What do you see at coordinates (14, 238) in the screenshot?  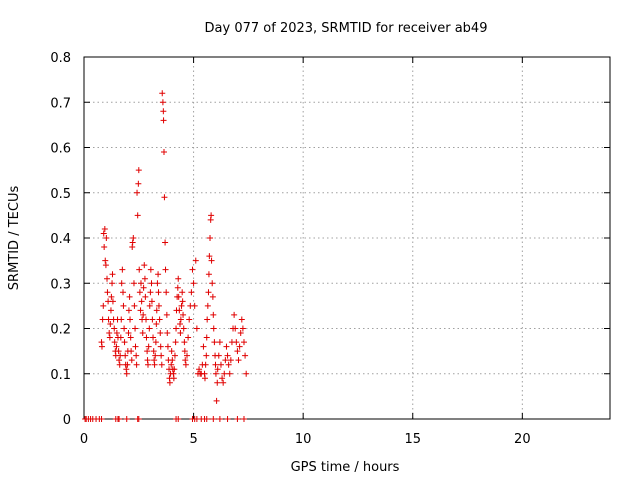 I see `y-axis-label: SRMTID / TECUs` at bounding box center [14, 238].